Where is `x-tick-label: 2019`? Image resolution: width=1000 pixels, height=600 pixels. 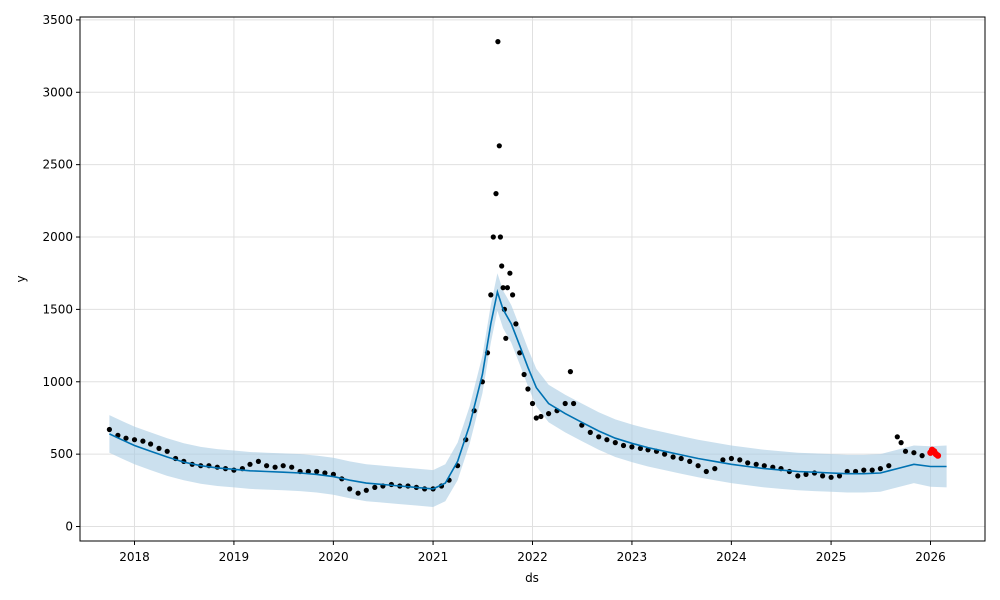
x-tick-label: 2019 is located at coordinates (234, 557).